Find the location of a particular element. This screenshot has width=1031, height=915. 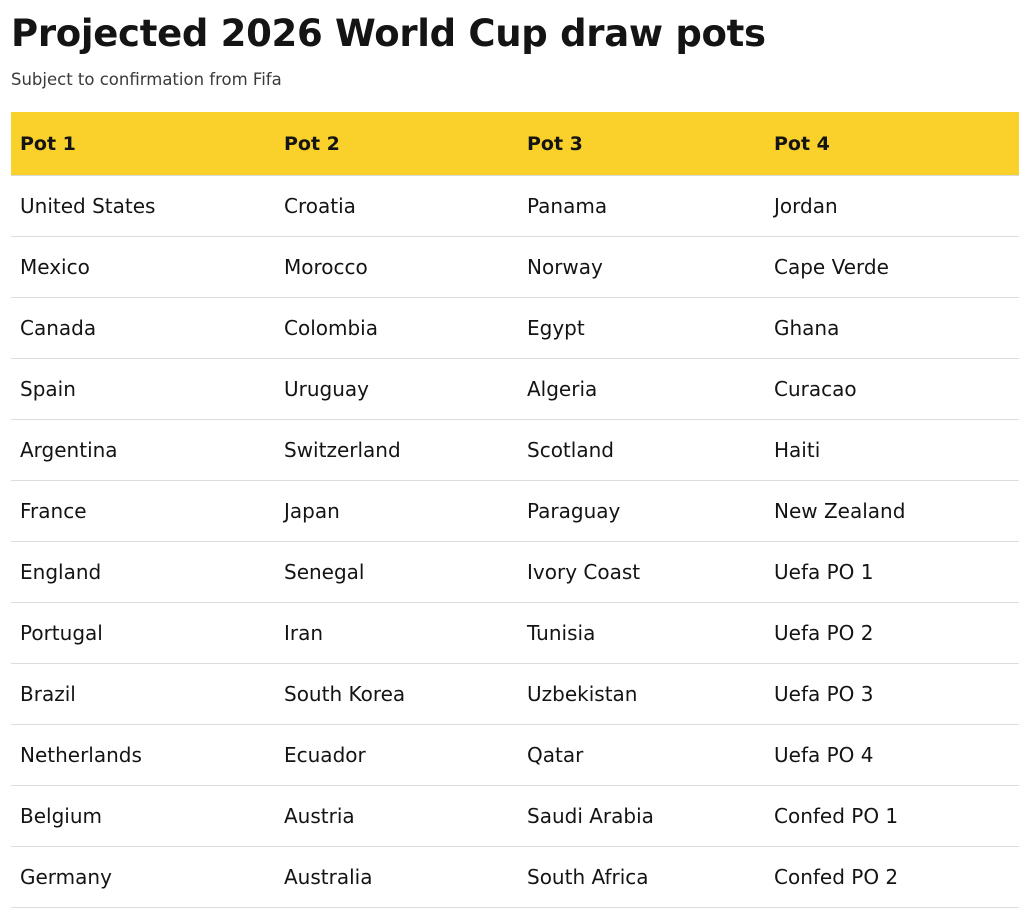

team-cell-pot-2: Iran is located at coordinates (396, 633).